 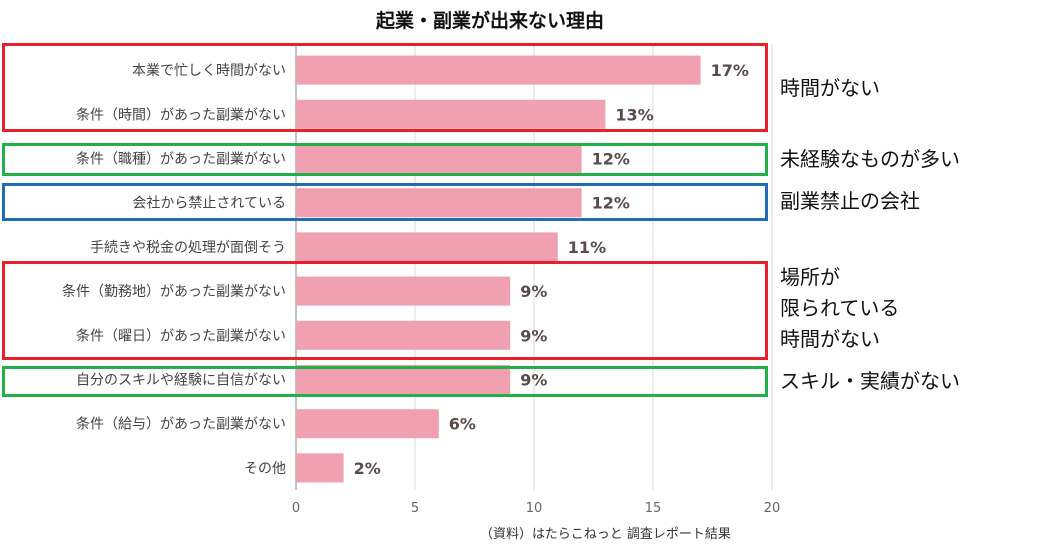 What do you see at coordinates (730, 70) in the screenshot?
I see `value-label: 17%` at bounding box center [730, 70].